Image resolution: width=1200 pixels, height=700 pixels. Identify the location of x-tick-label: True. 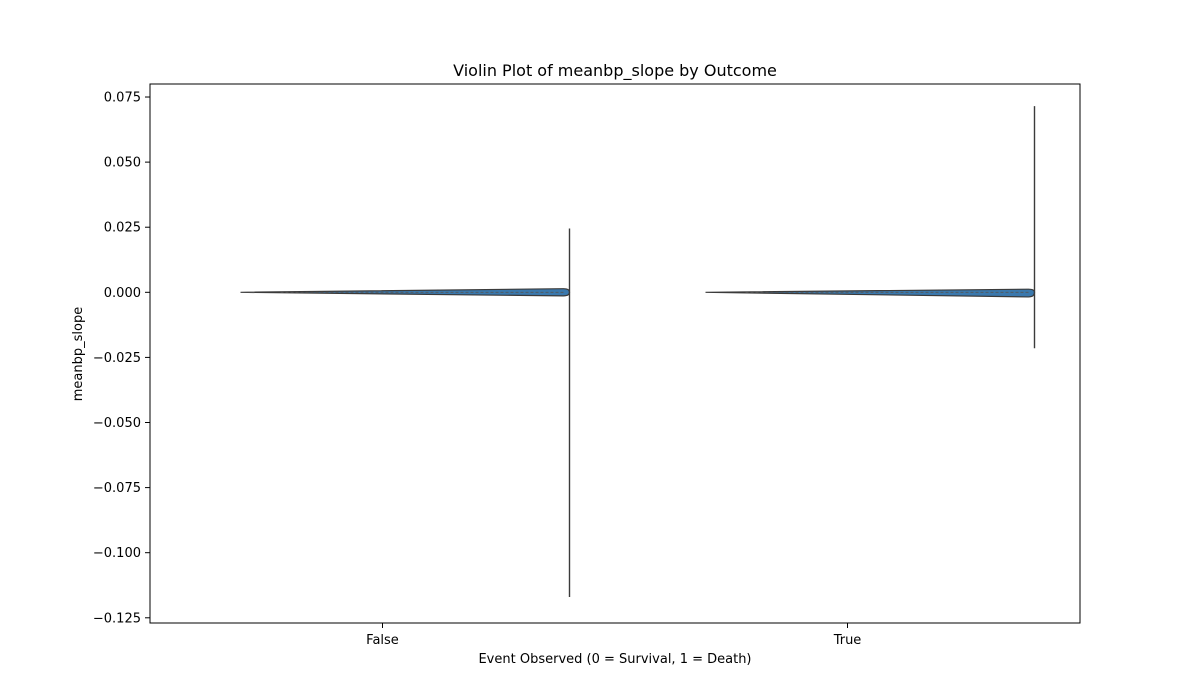
(847, 640).